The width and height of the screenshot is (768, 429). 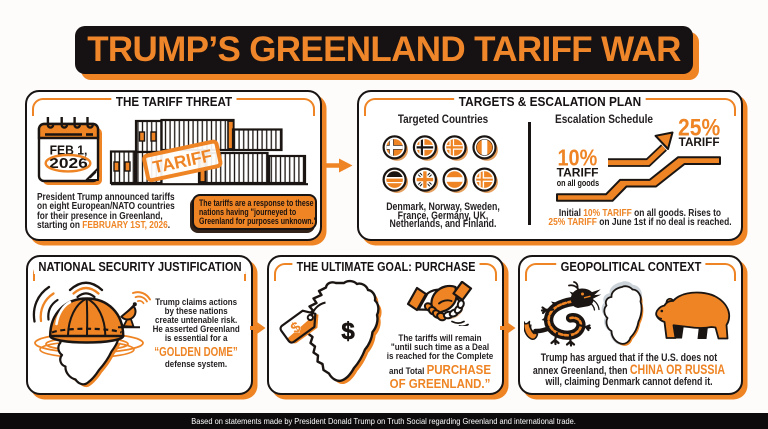 What do you see at coordinates (68, 163) in the screenshot?
I see `svg-text: 2026` at bounding box center [68, 163].